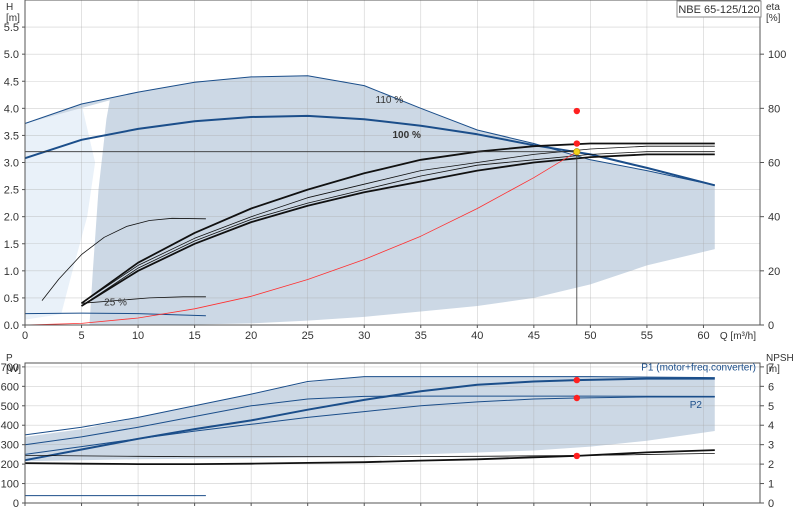 This screenshot has width=800, height=520. I want to click on model-name: NBE 65-125/120, so click(718, 10).